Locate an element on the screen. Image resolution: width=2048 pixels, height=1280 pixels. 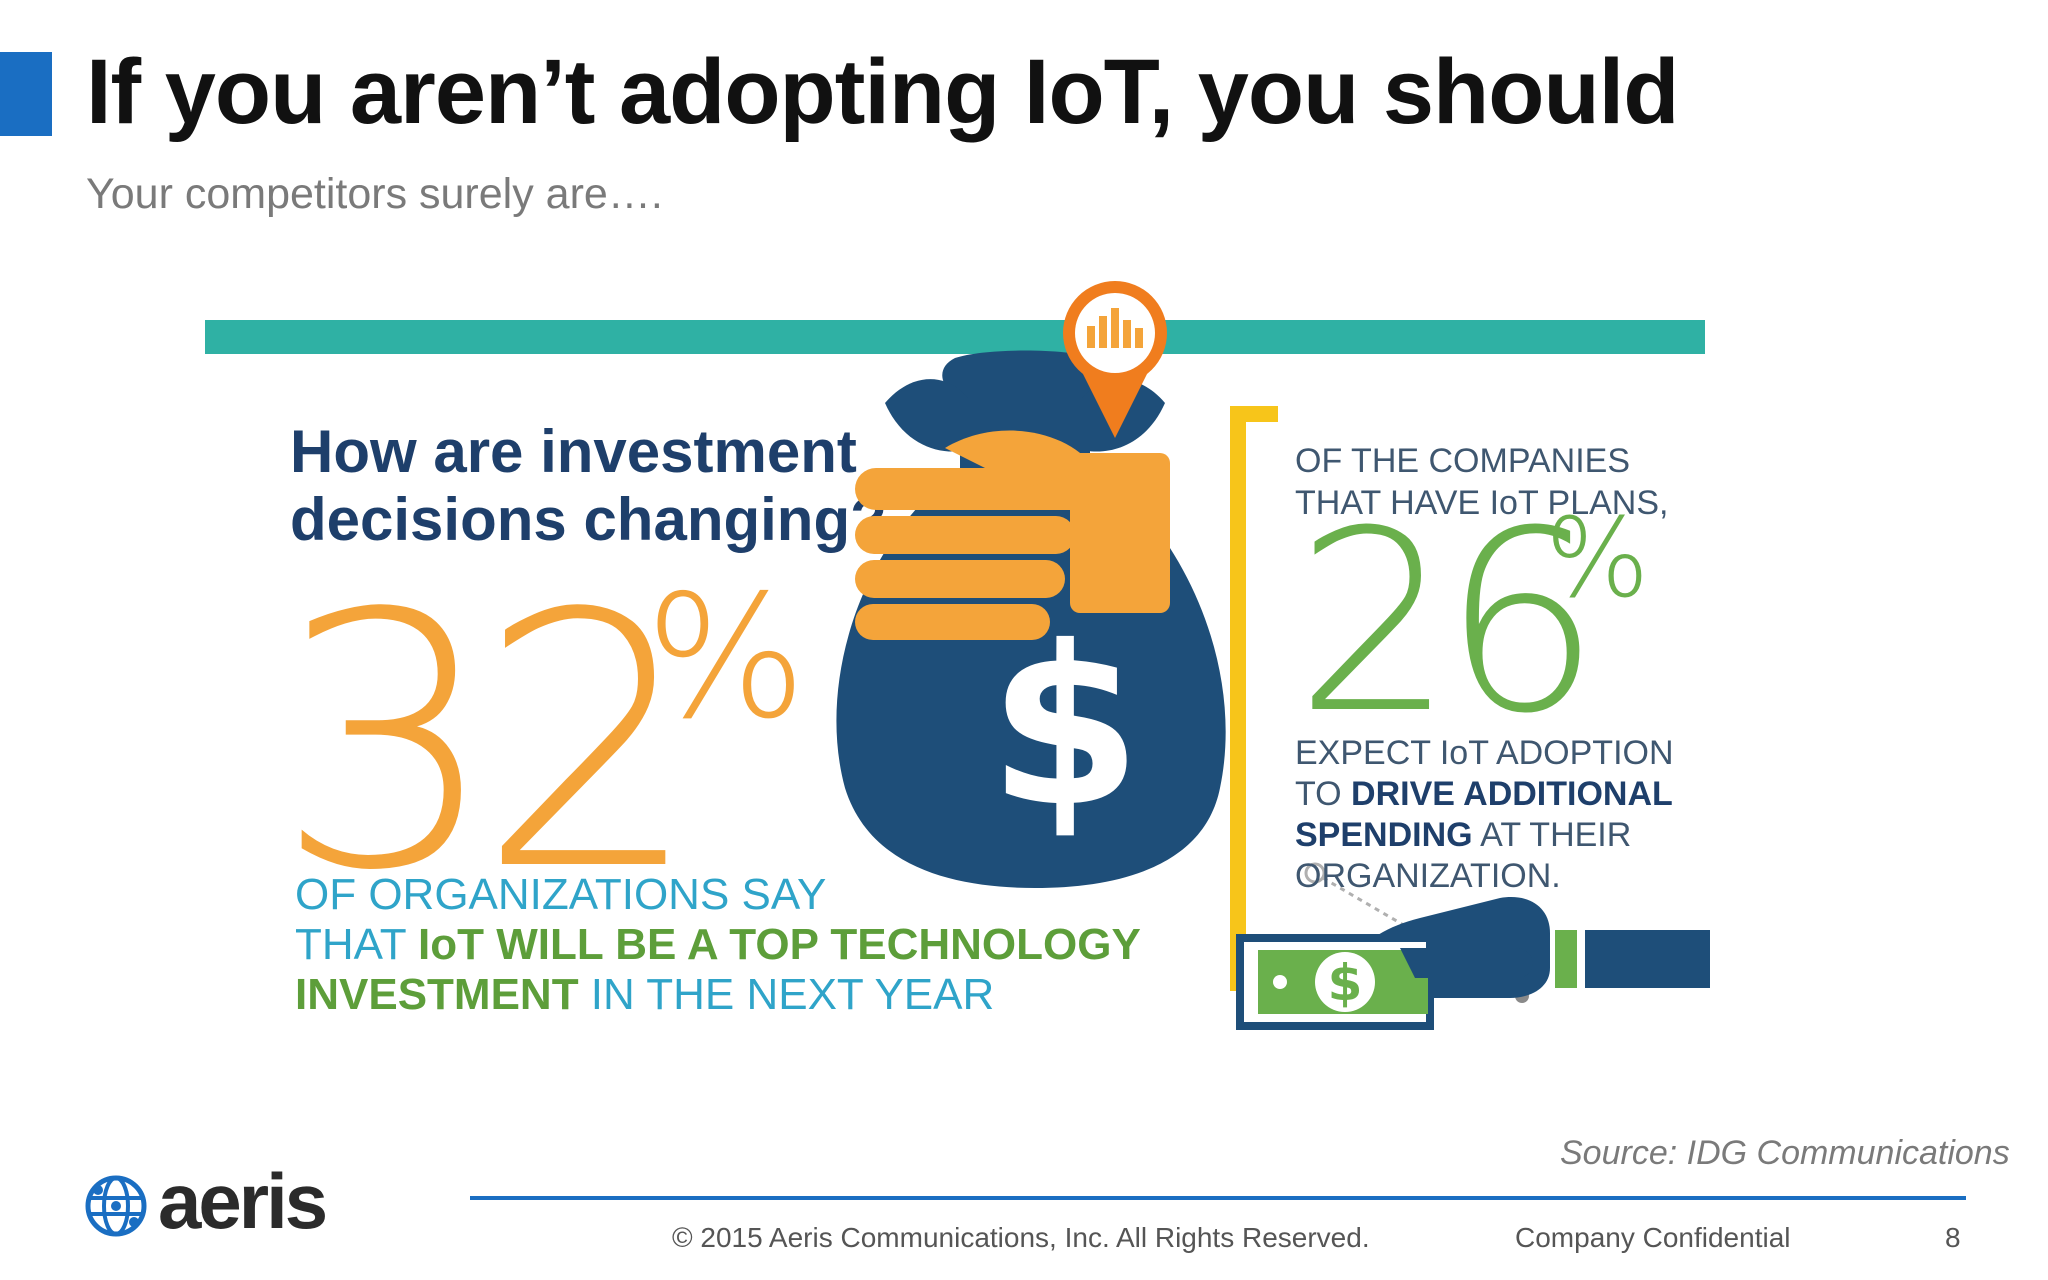
bag-dollar-sign: $ is located at coordinates (1064, 727).